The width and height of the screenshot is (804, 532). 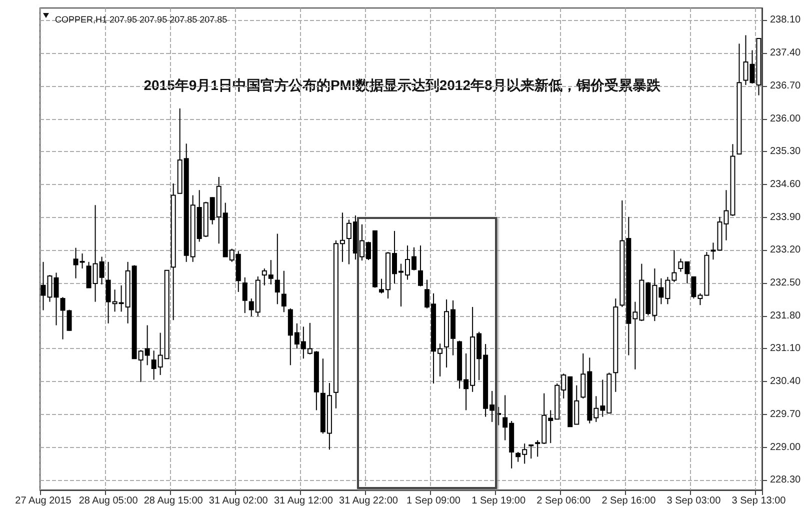 What do you see at coordinates (759, 501) in the screenshot?
I see `x-tick-label: 3 Sep 13:00` at bounding box center [759, 501].